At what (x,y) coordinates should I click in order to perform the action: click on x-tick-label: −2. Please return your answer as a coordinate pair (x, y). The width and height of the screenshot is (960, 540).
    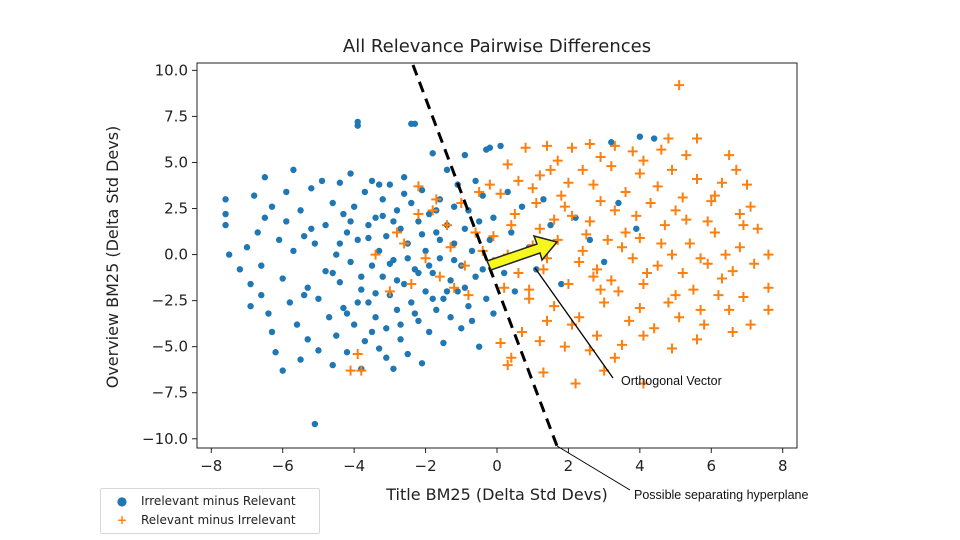
    Looking at the image, I should click on (426, 466).